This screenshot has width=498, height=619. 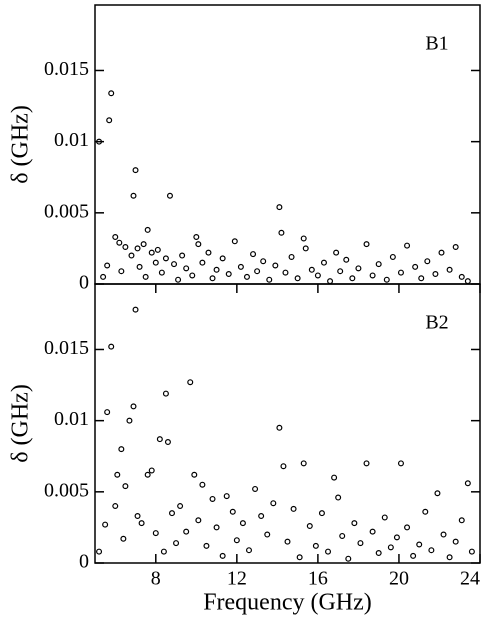 What do you see at coordinates (66, 348) in the screenshot?
I see `y-tick-label: 0.015` at bounding box center [66, 348].